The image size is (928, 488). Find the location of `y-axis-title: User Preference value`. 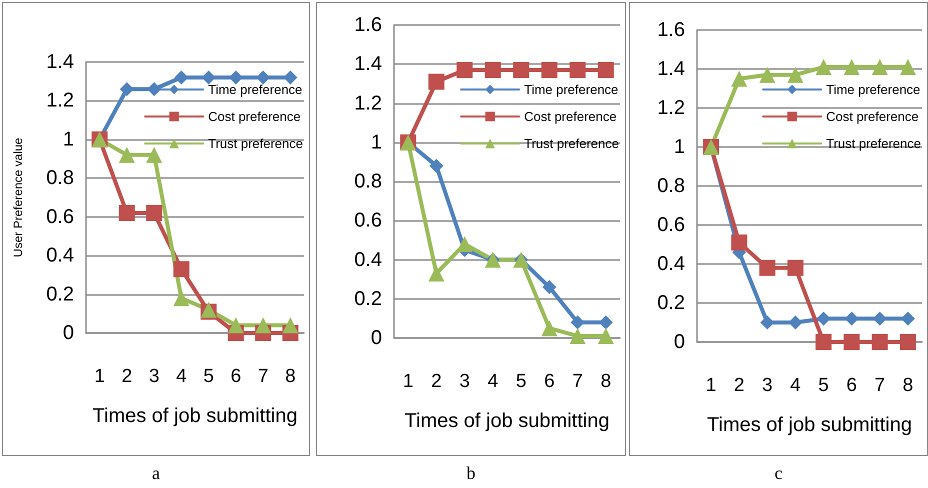

y-axis-title: User Preference value is located at coordinates (18, 197).